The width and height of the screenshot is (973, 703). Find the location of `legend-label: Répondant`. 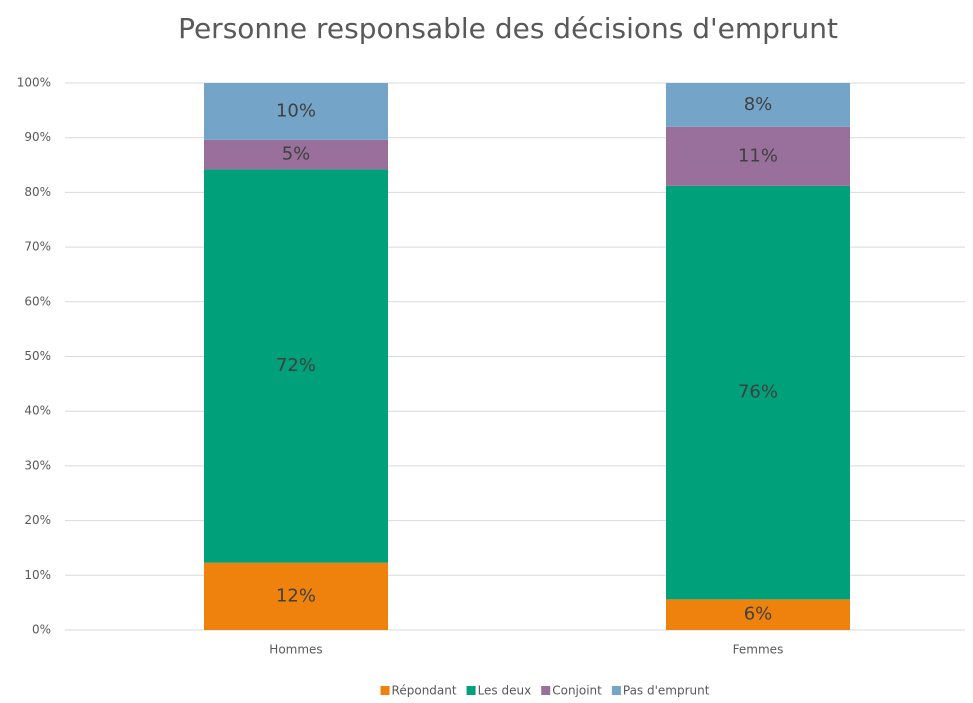

legend-label: Répondant is located at coordinates (424, 691).